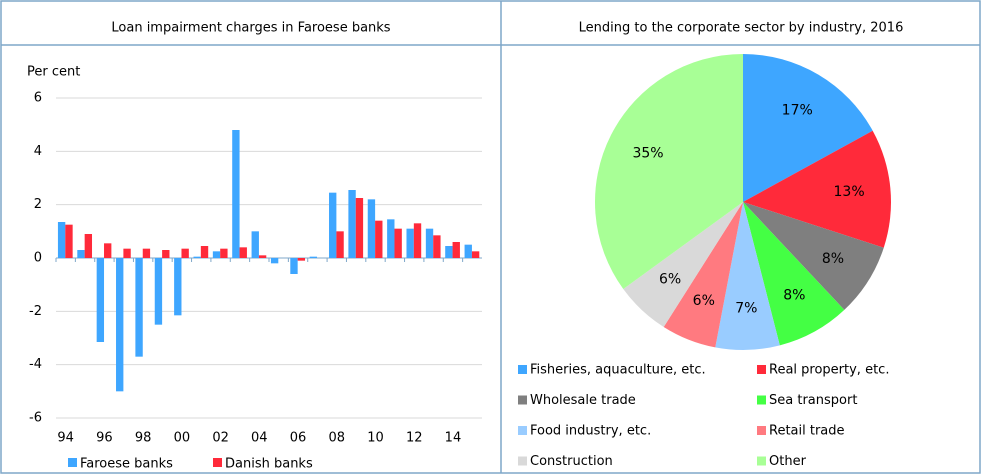  What do you see at coordinates (38, 258) in the screenshot?
I see `y-tick-label: 0` at bounding box center [38, 258].